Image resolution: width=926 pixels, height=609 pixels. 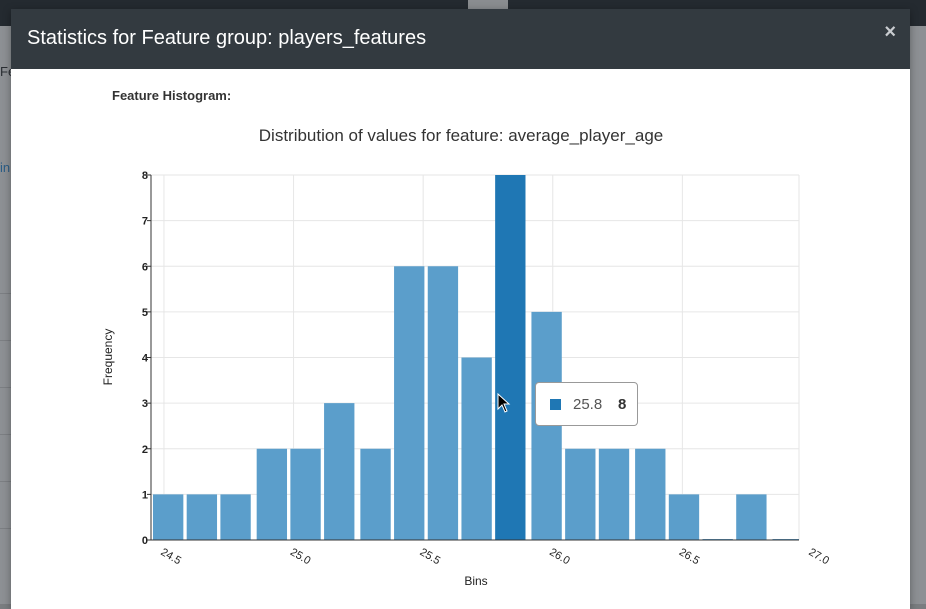 I want to click on tooltip-value: 8, so click(x=622, y=404).